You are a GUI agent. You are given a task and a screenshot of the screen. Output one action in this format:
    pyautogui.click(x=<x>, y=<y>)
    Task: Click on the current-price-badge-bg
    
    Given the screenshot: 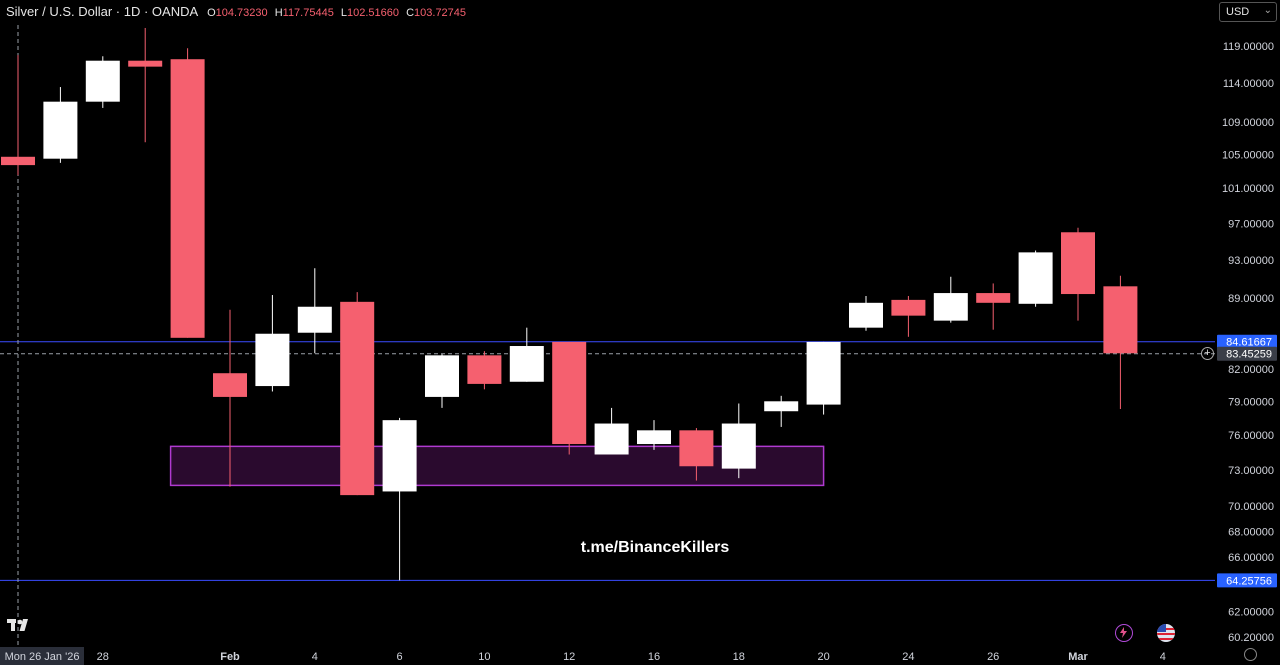 What is the action you would take?
    pyautogui.click(x=1247, y=353)
    